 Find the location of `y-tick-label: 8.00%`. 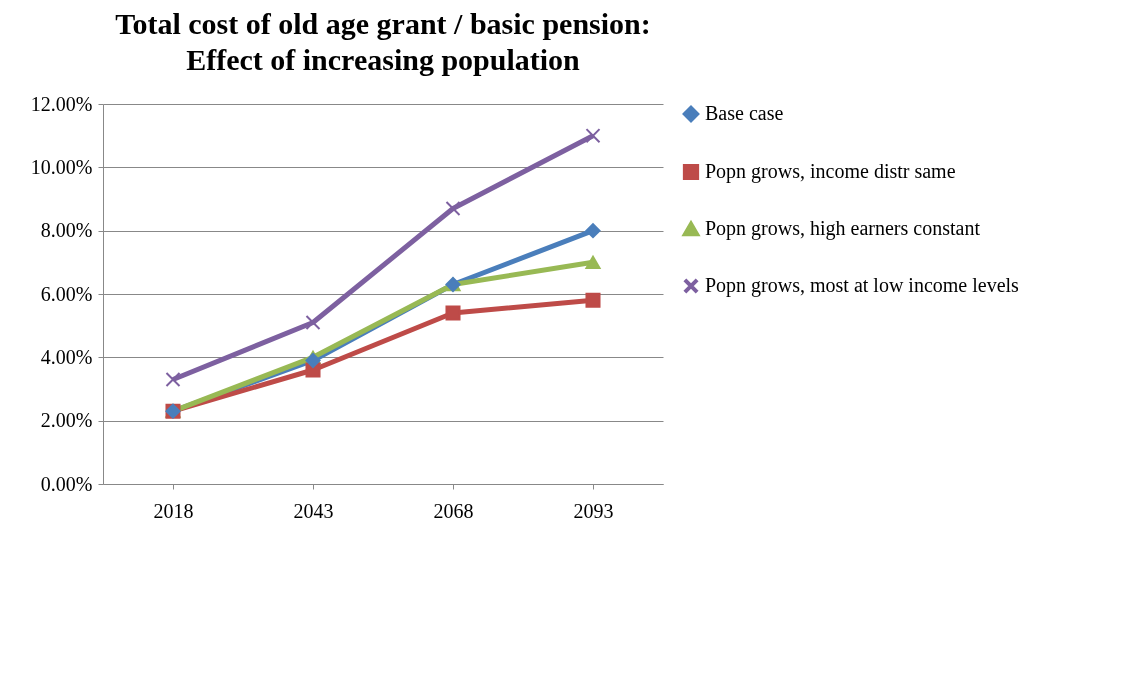

y-tick-label: 8.00% is located at coordinates (66, 230).